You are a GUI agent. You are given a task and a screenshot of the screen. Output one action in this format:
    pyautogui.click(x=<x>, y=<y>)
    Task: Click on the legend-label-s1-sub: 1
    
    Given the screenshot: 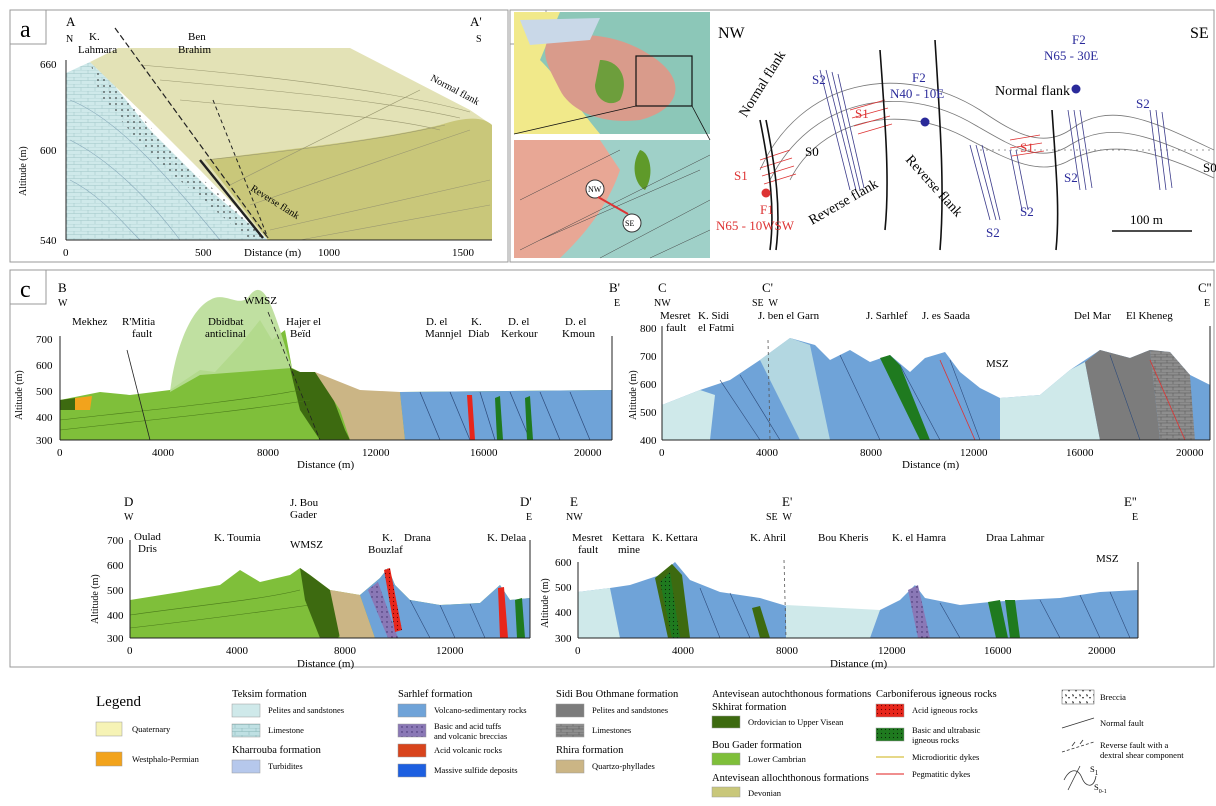 What is the action you would take?
    pyautogui.click(x=1097, y=773)
    